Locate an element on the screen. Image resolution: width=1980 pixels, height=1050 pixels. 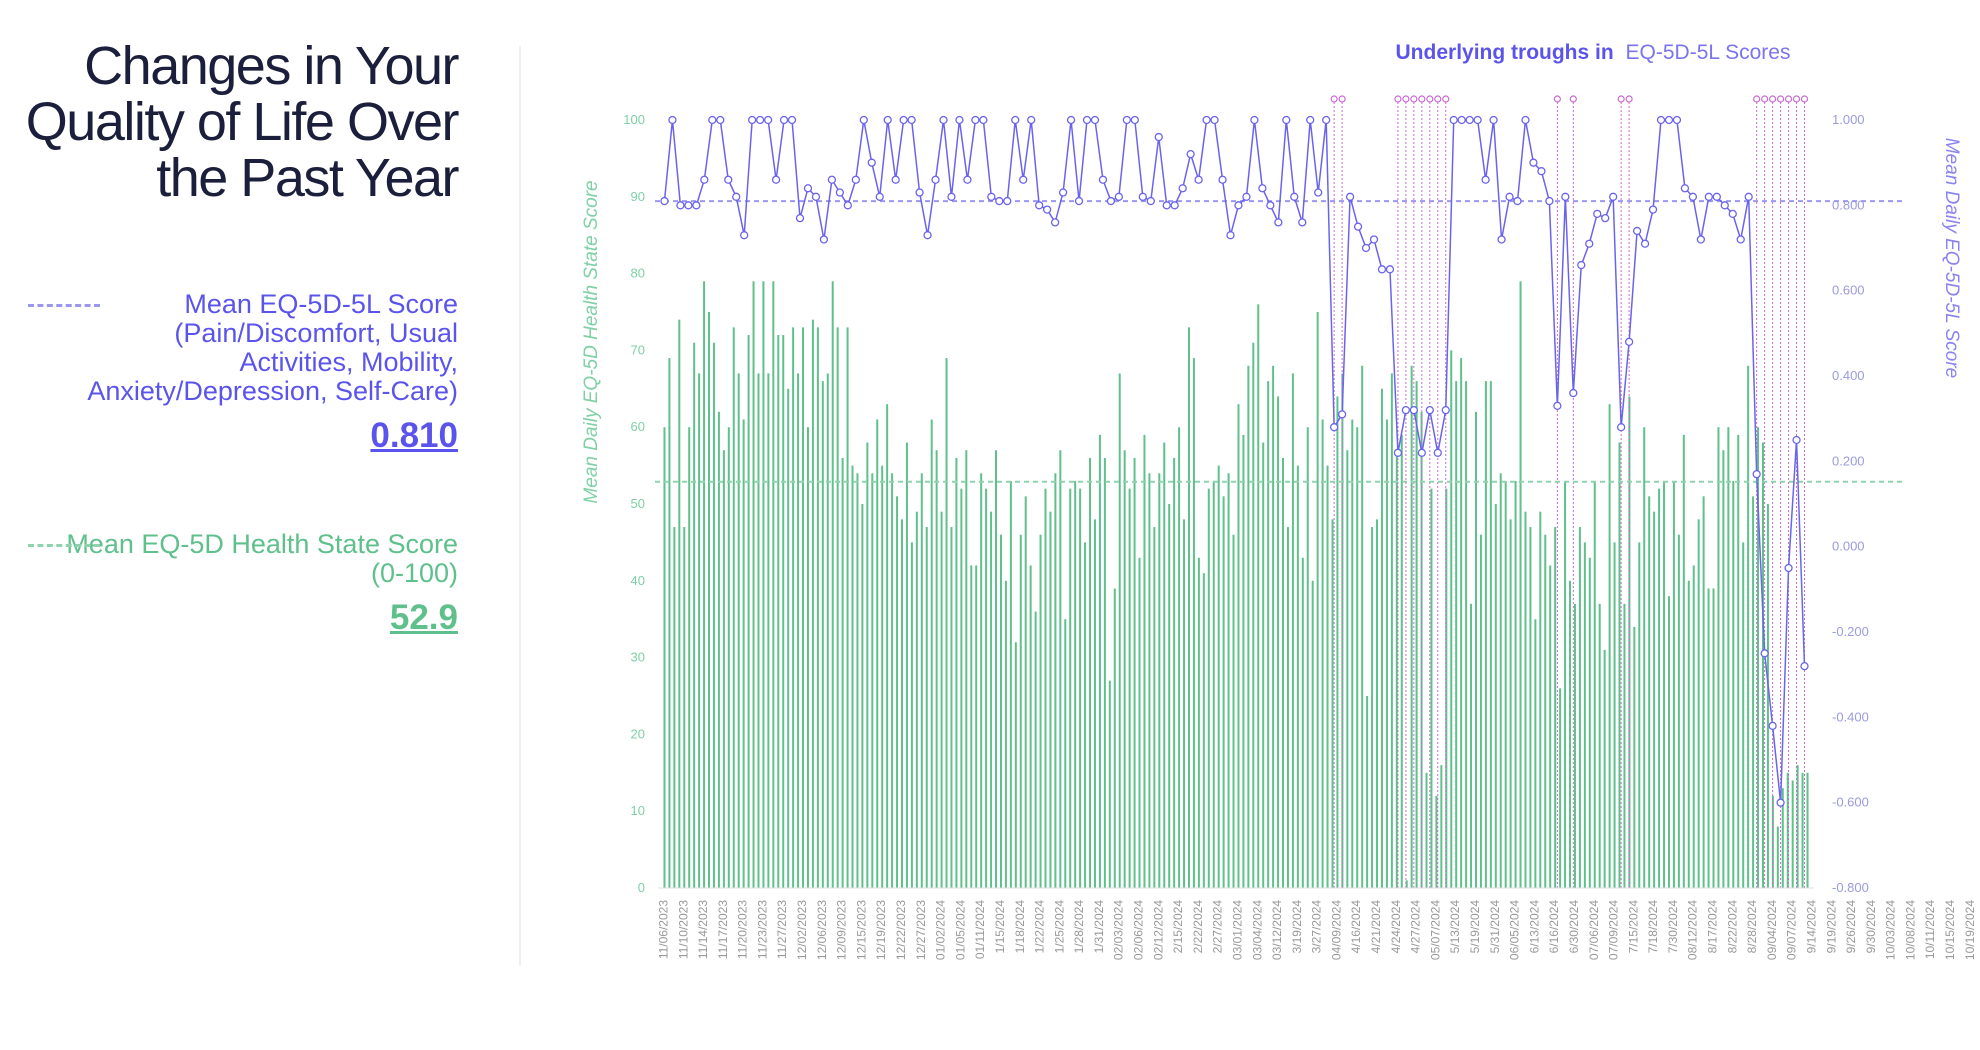
x-tick-label: 08/12/2024 is located at coordinates (1693, 930).